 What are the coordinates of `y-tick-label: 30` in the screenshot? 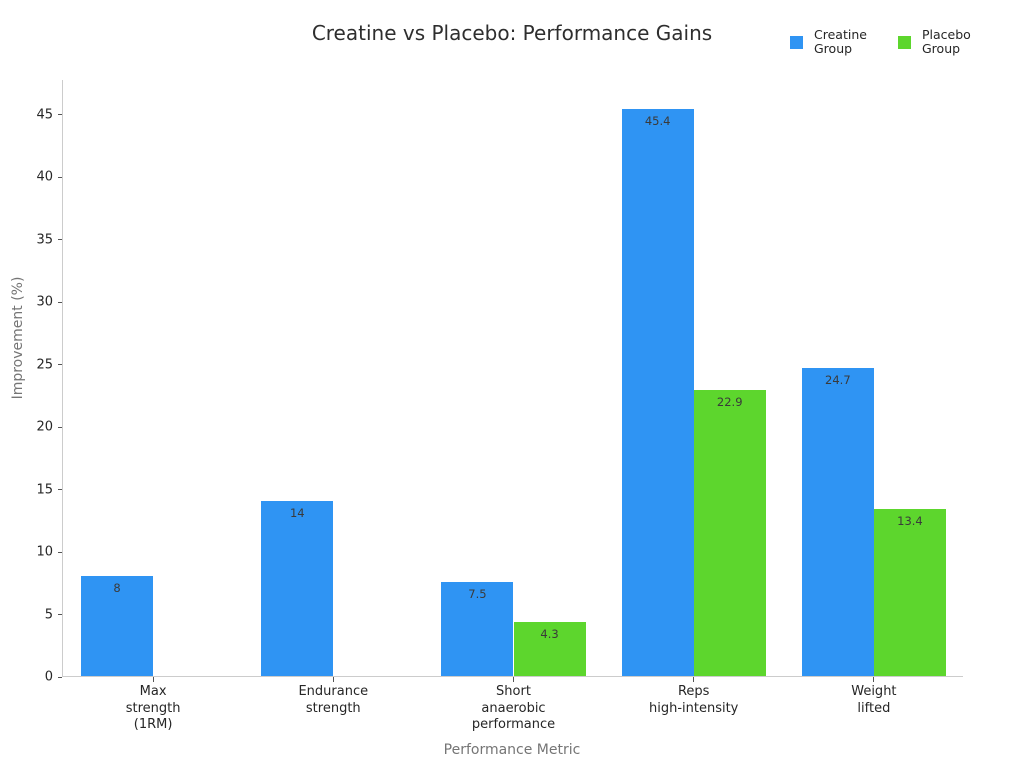 It's located at (44, 302).